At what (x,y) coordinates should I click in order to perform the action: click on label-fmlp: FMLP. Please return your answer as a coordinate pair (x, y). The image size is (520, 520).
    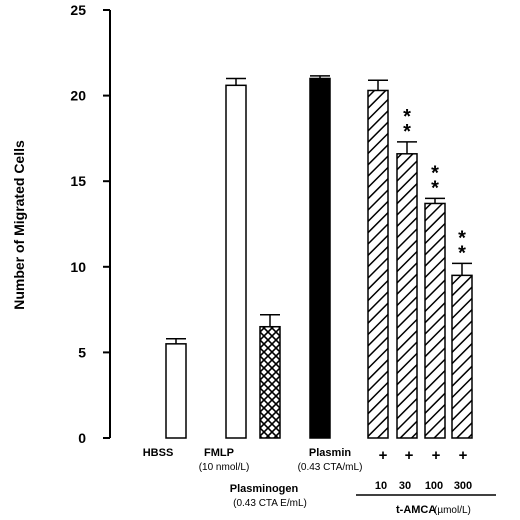
    Looking at the image, I should click on (219, 453).